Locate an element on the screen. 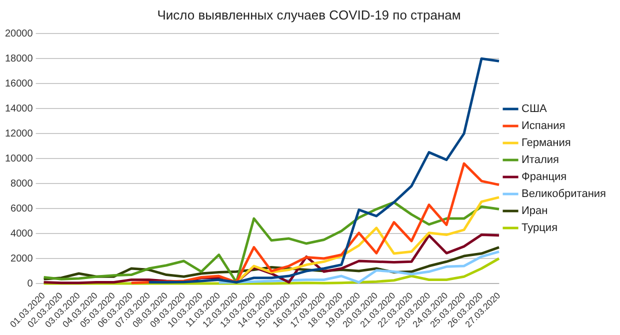  legend-label: Испания is located at coordinates (544, 126).